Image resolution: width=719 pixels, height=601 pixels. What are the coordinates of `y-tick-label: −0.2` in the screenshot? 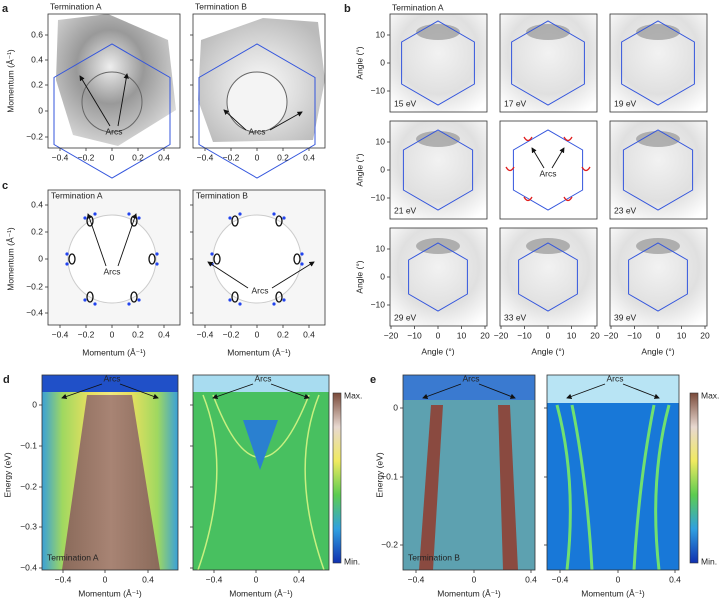 It's located at (28, 486).